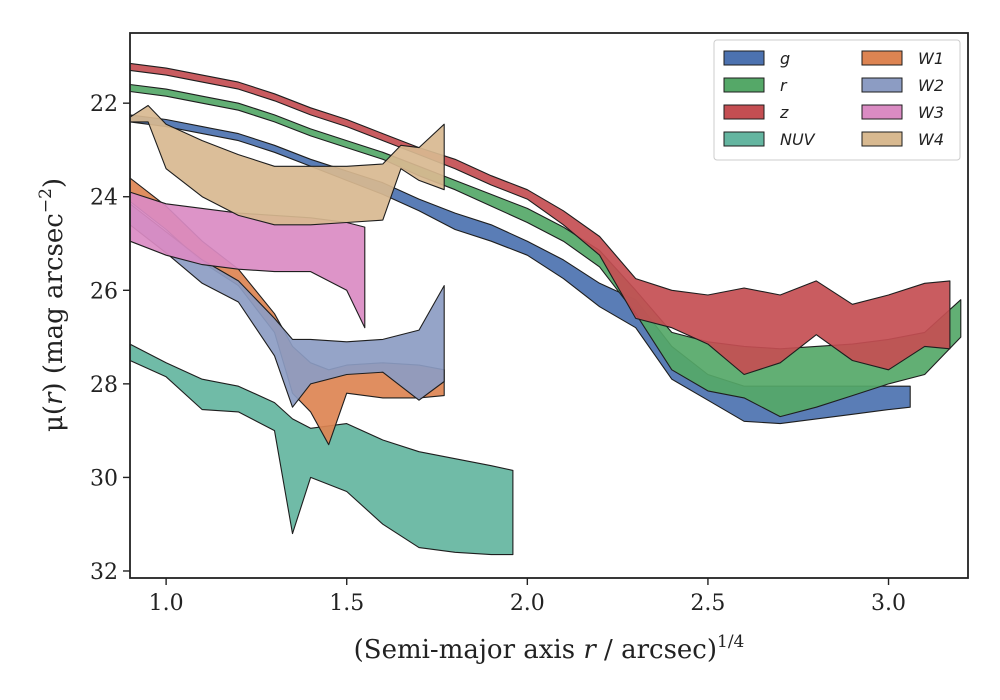 The height and width of the screenshot is (700, 1000). Describe the element at coordinates (110, 338) in the screenshot. I see `y-axis: 22 24 26 28 30 32` at that location.